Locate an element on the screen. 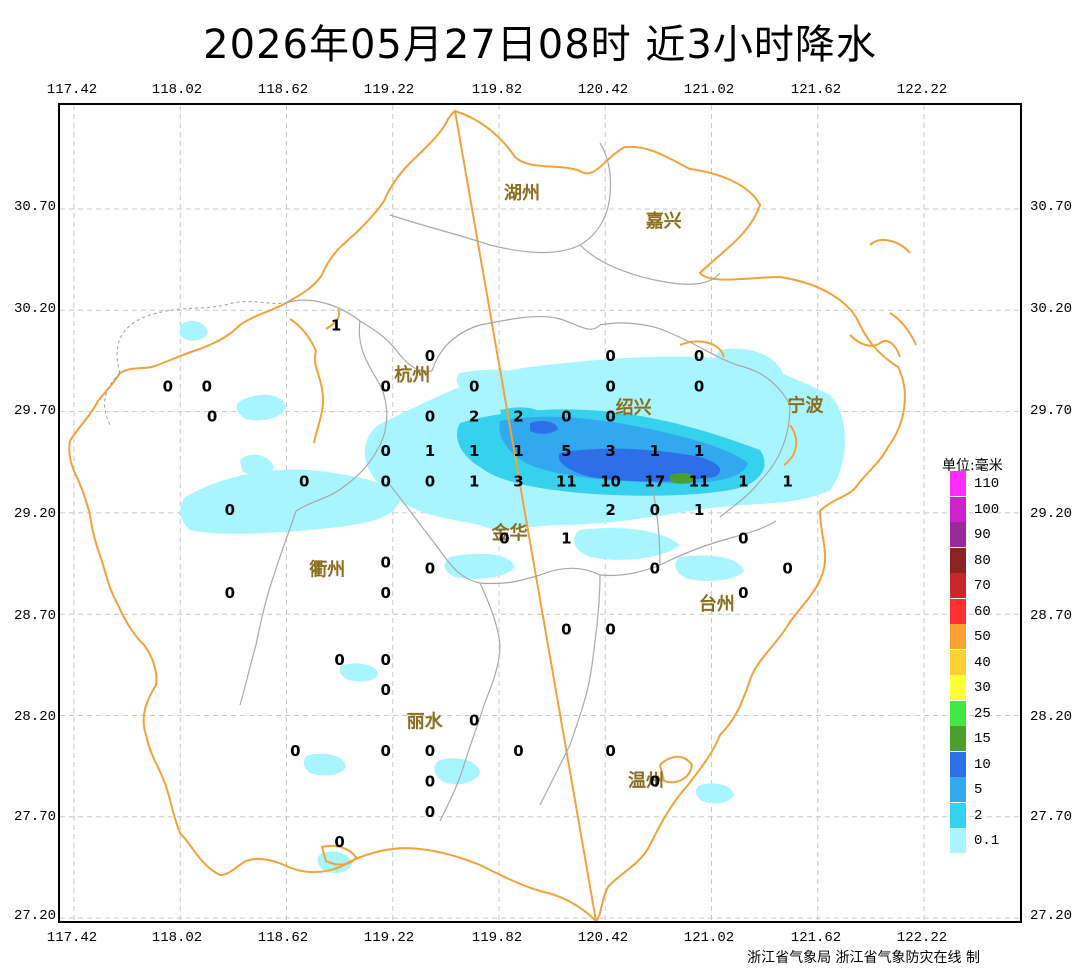 This screenshot has height=971, width=1080. city-label: 绍兴 is located at coordinates (634, 408).